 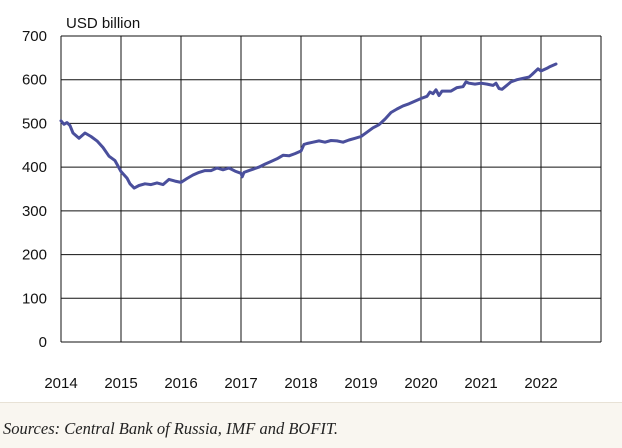 I want to click on y-tick-label: 100, so click(x=34, y=298).